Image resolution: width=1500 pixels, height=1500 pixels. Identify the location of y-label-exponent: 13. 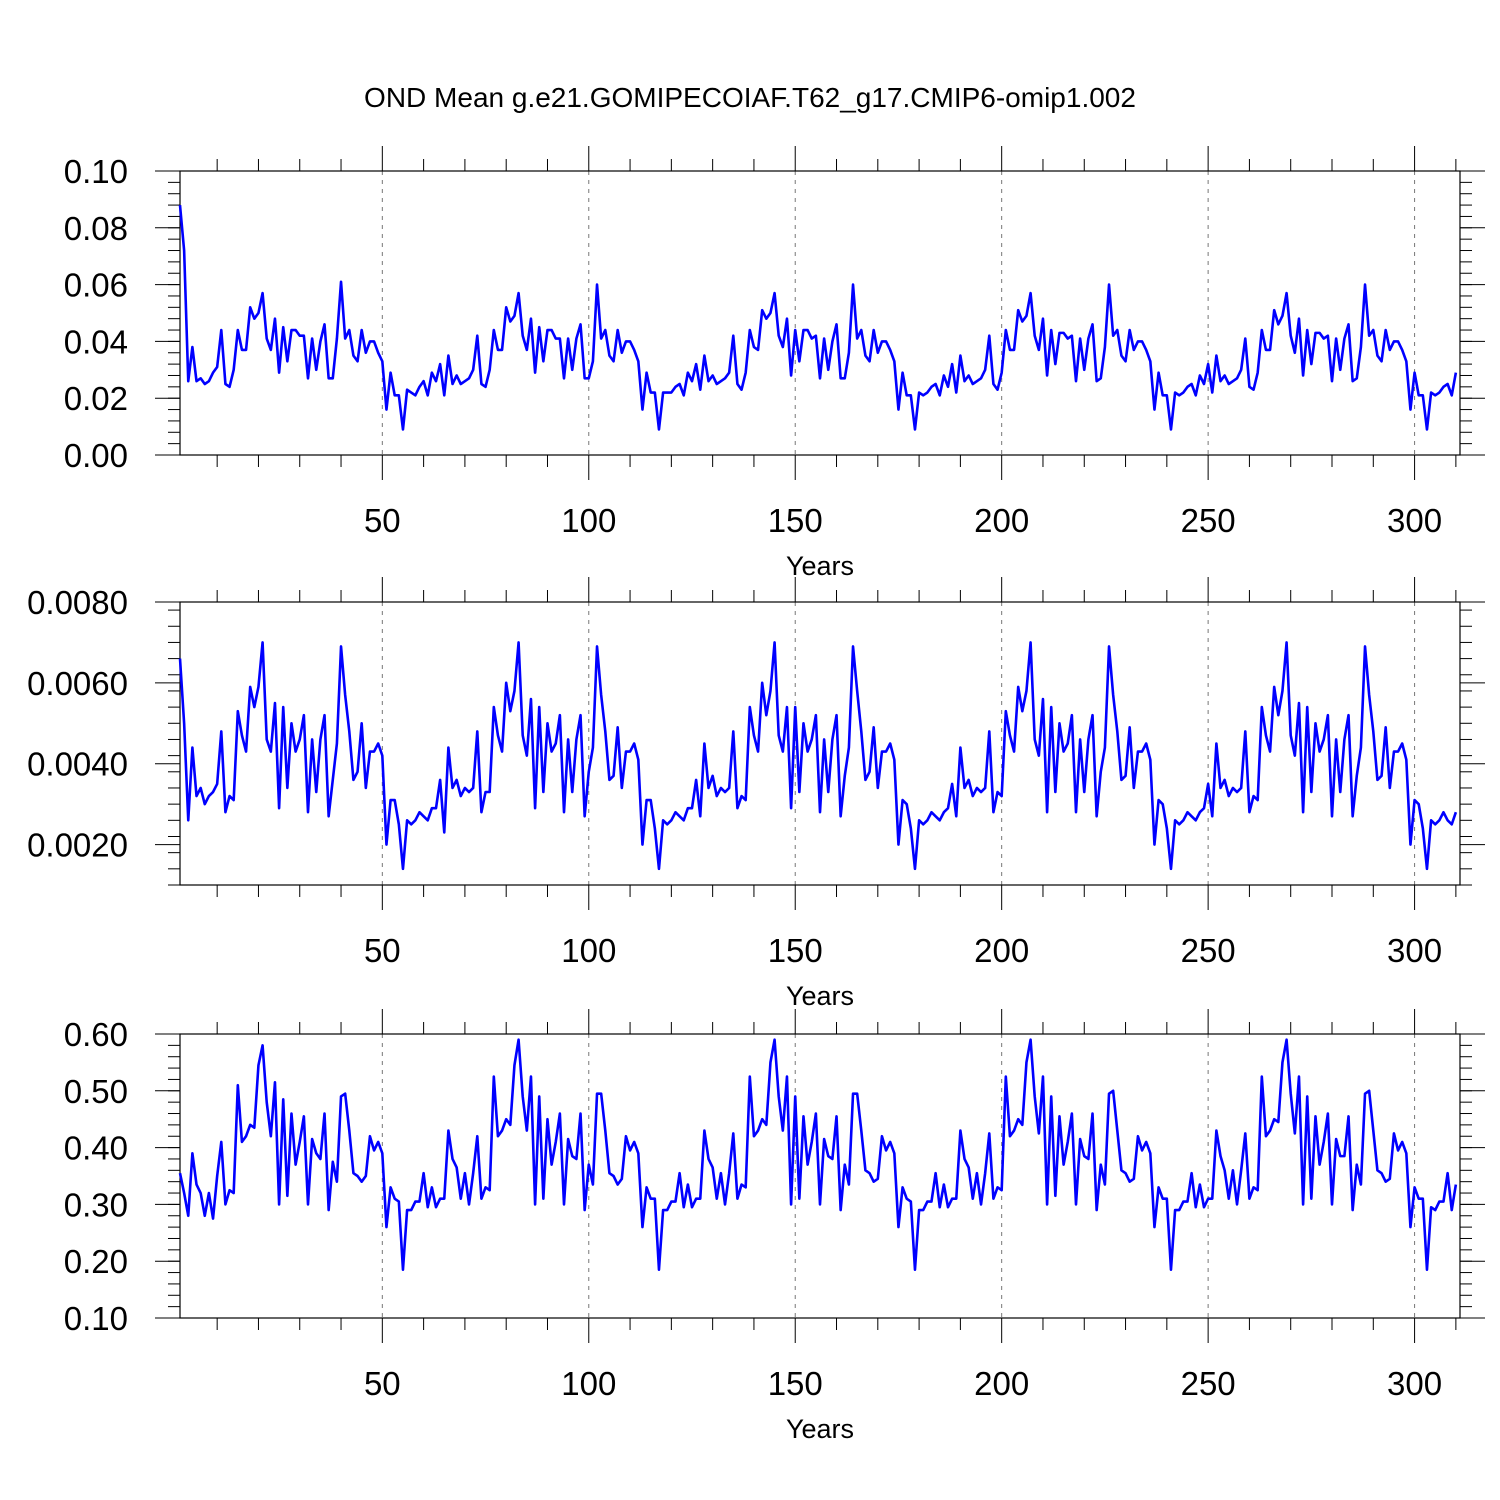
(25, 219).